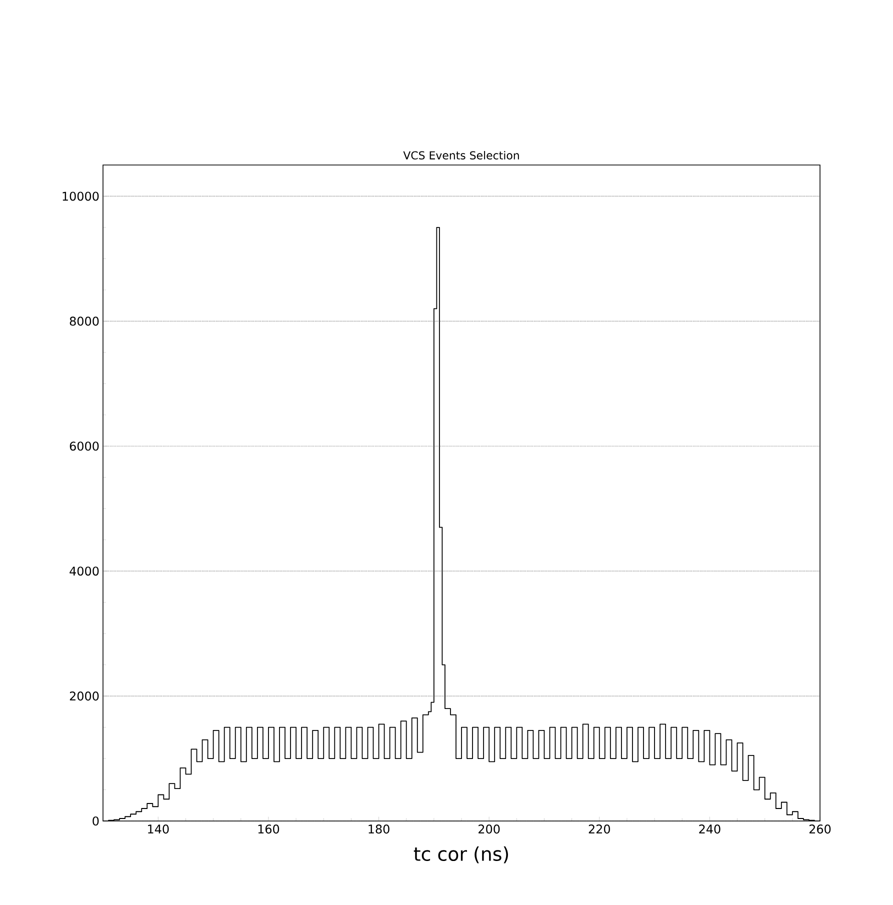 Image resolution: width=893 pixels, height=905 pixels. I want to click on y-tick-label: 2000, so click(84, 696).